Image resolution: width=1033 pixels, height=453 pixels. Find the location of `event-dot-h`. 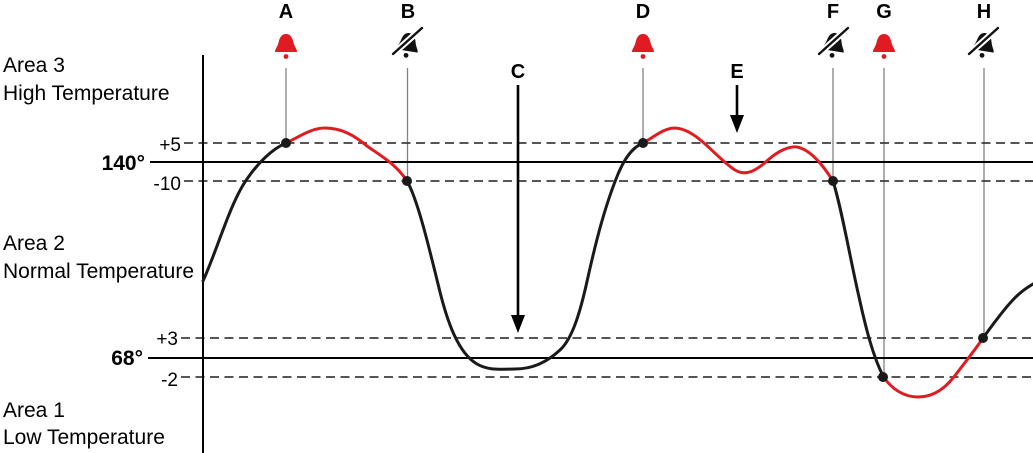

event-dot-h is located at coordinates (983, 338).